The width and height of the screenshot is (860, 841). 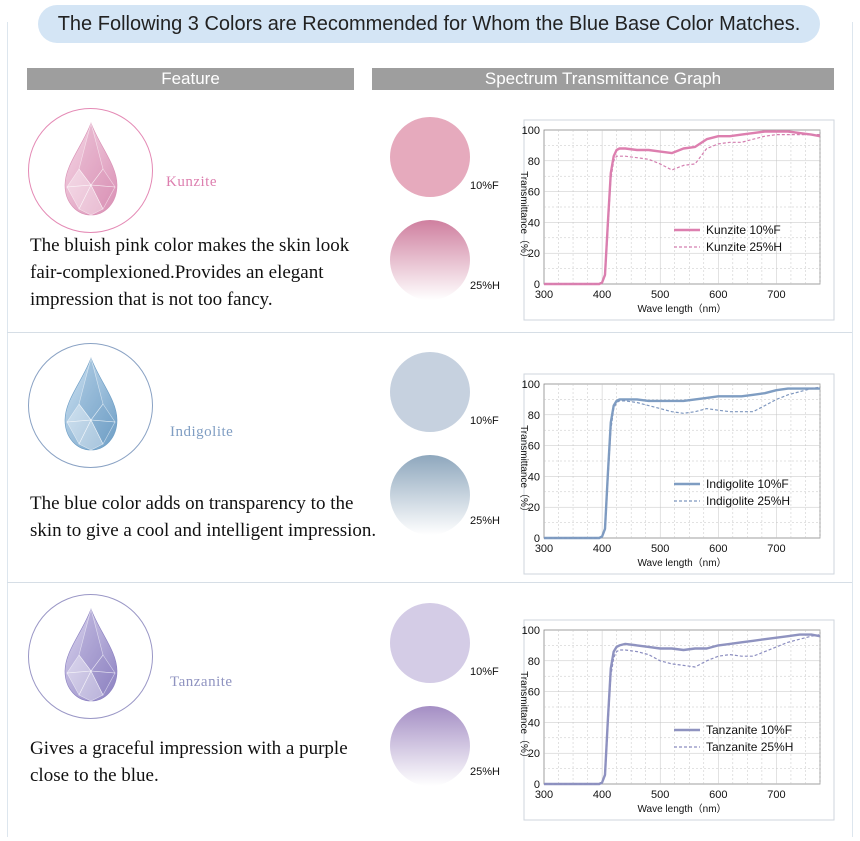 What do you see at coordinates (603, 79) in the screenshot?
I see `graph-header: Spectrum Transmittance Graph` at bounding box center [603, 79].